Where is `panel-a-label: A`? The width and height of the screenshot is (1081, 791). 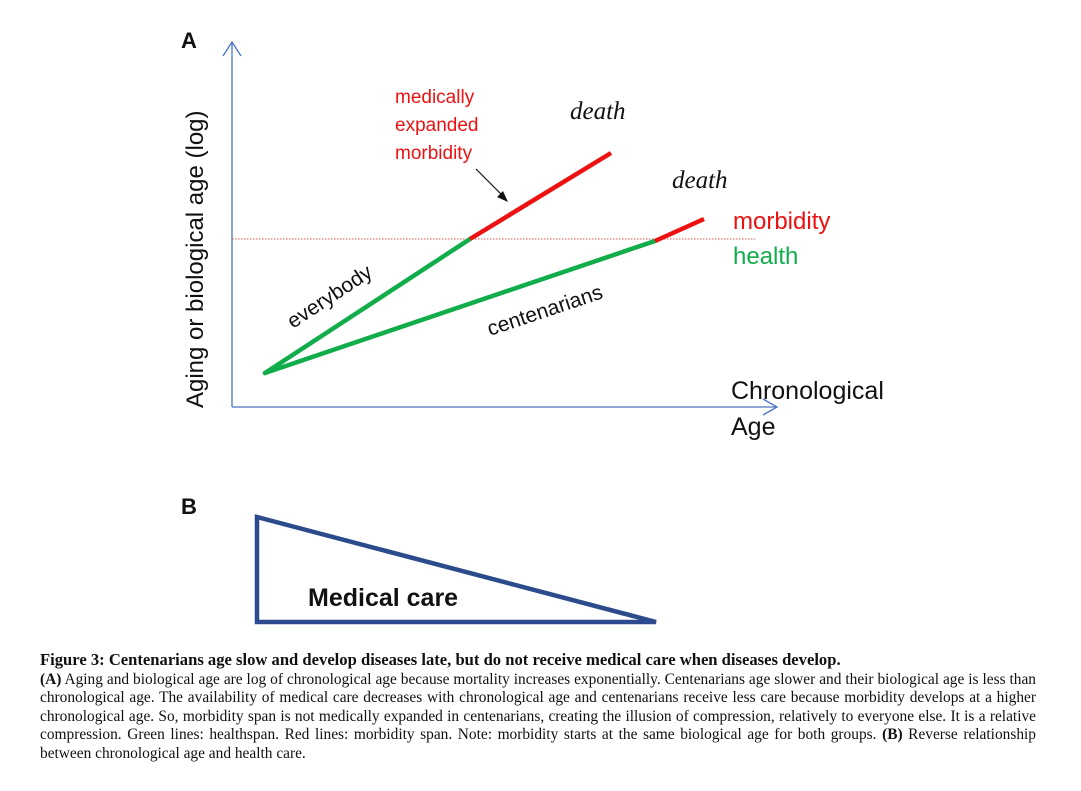
panel-a-label: A is located at coordinates (189, 40).